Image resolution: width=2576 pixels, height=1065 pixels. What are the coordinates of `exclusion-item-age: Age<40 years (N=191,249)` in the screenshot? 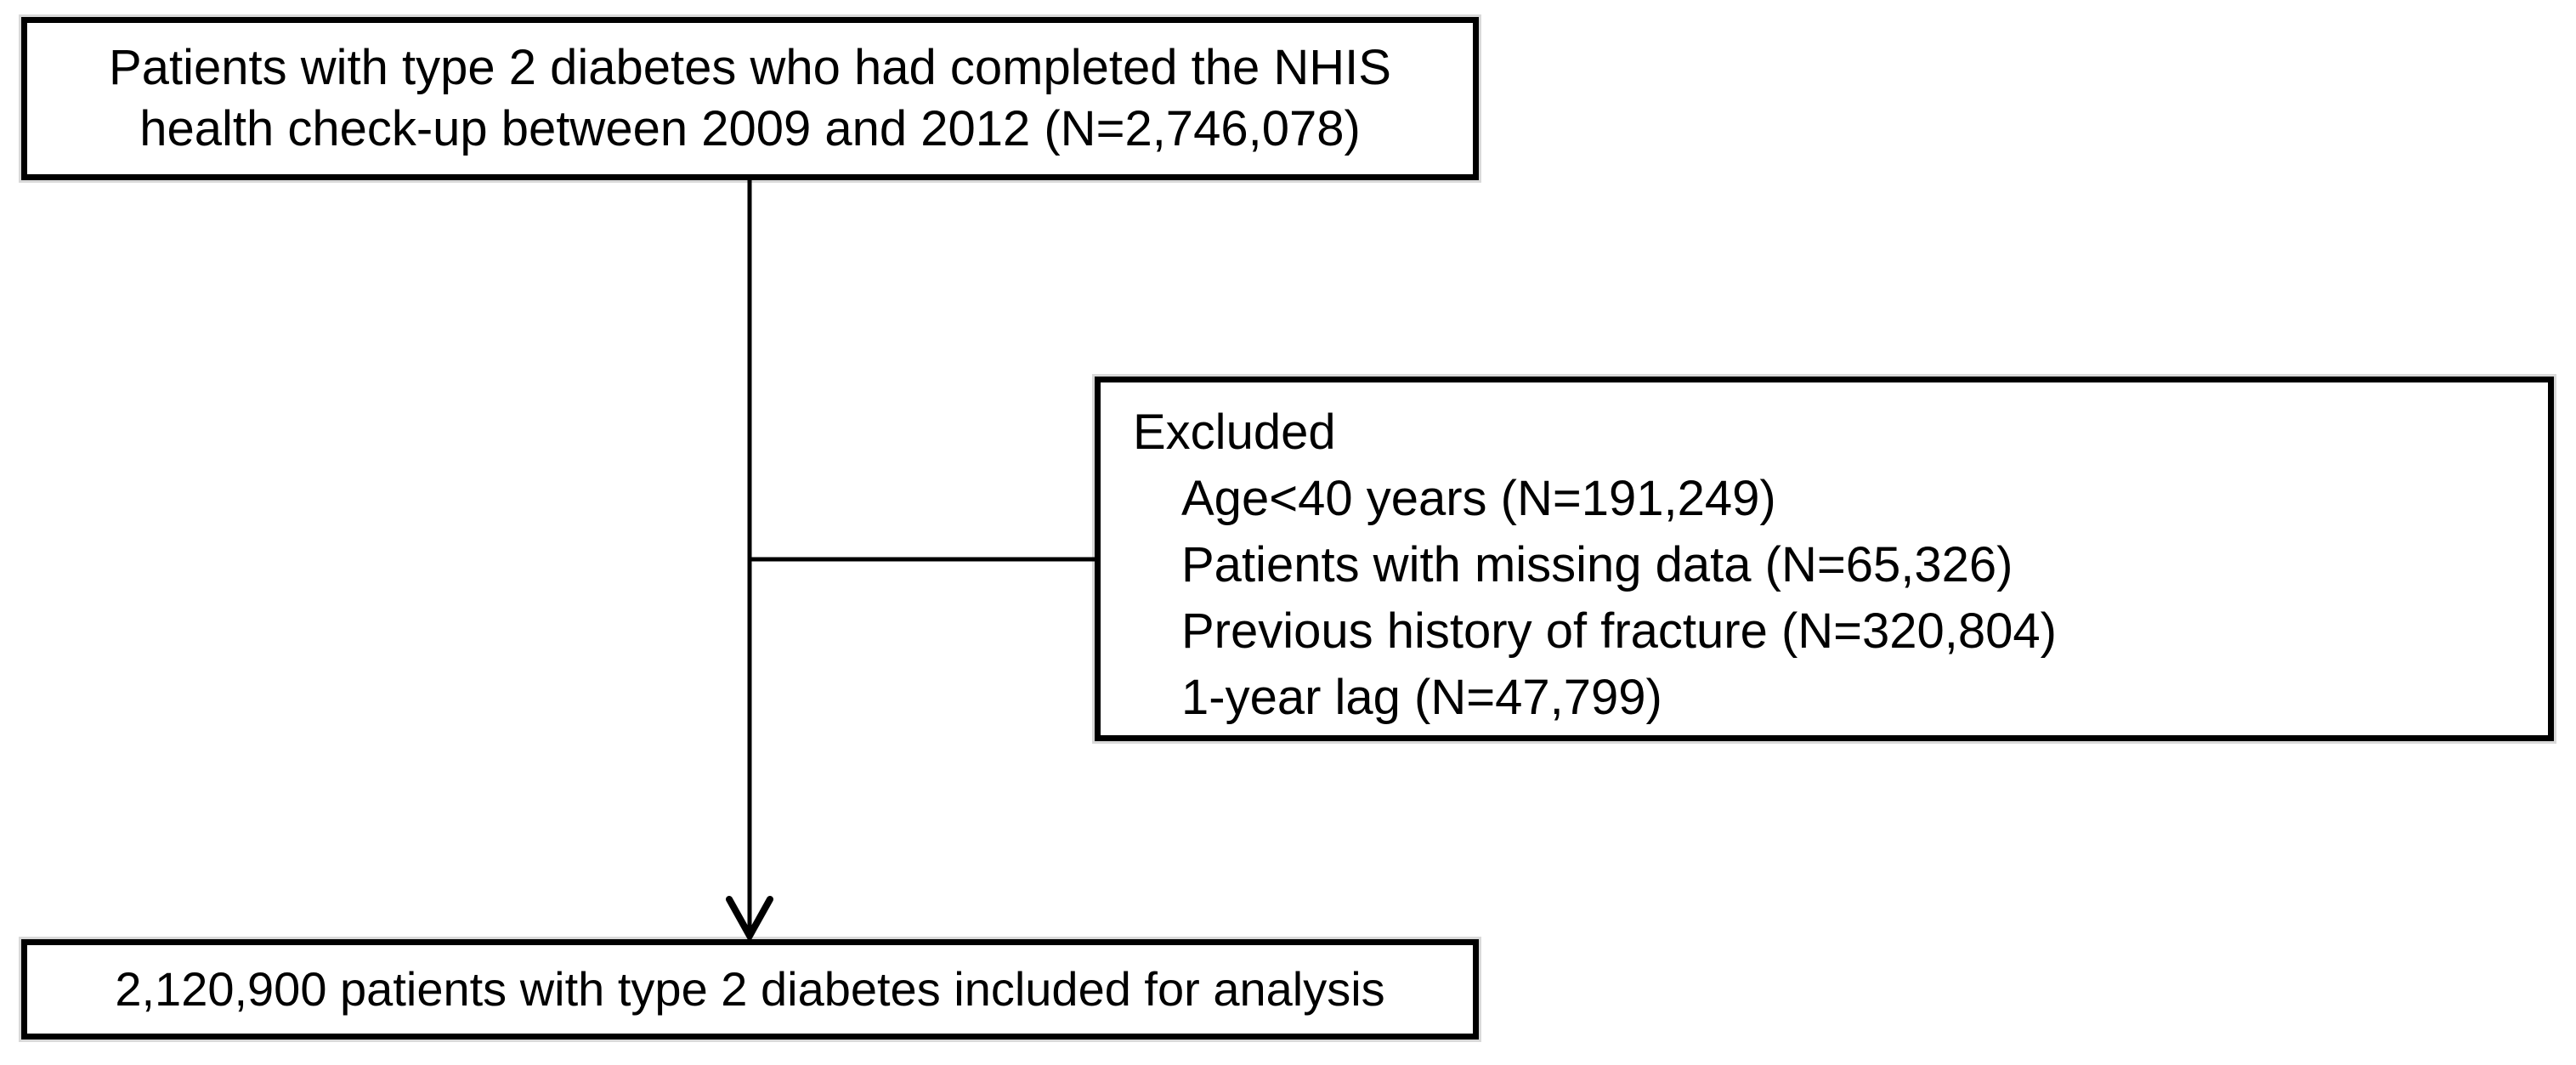 It's located at (1478, 499).